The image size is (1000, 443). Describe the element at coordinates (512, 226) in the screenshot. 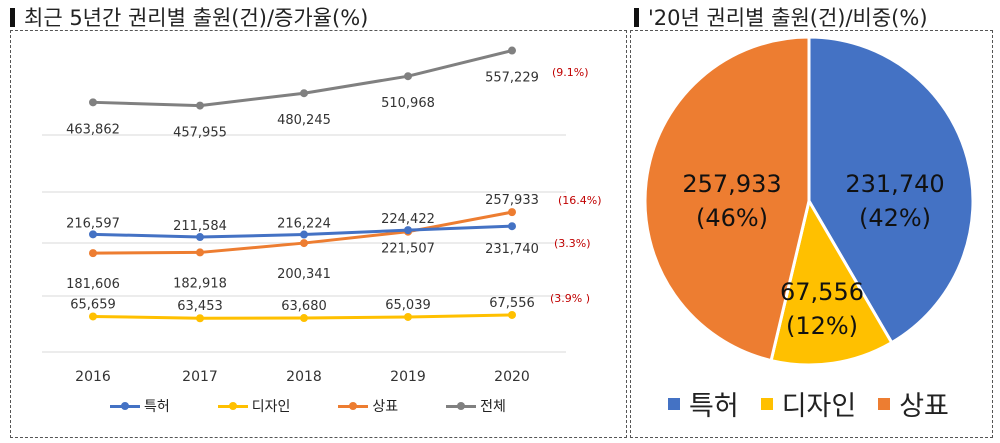

I see `data-point-patent-2020` at that location.